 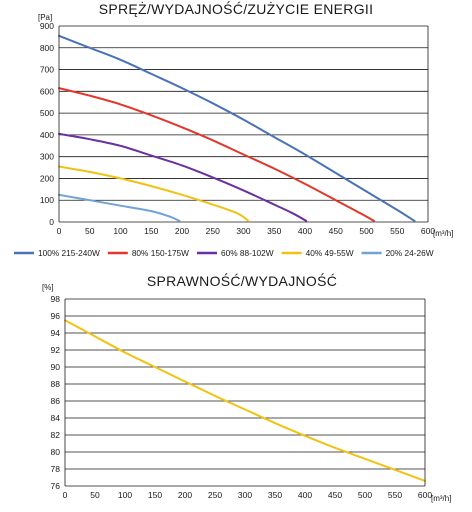 I want to click on y-tick-label: 82, so click(x=56, y=435).